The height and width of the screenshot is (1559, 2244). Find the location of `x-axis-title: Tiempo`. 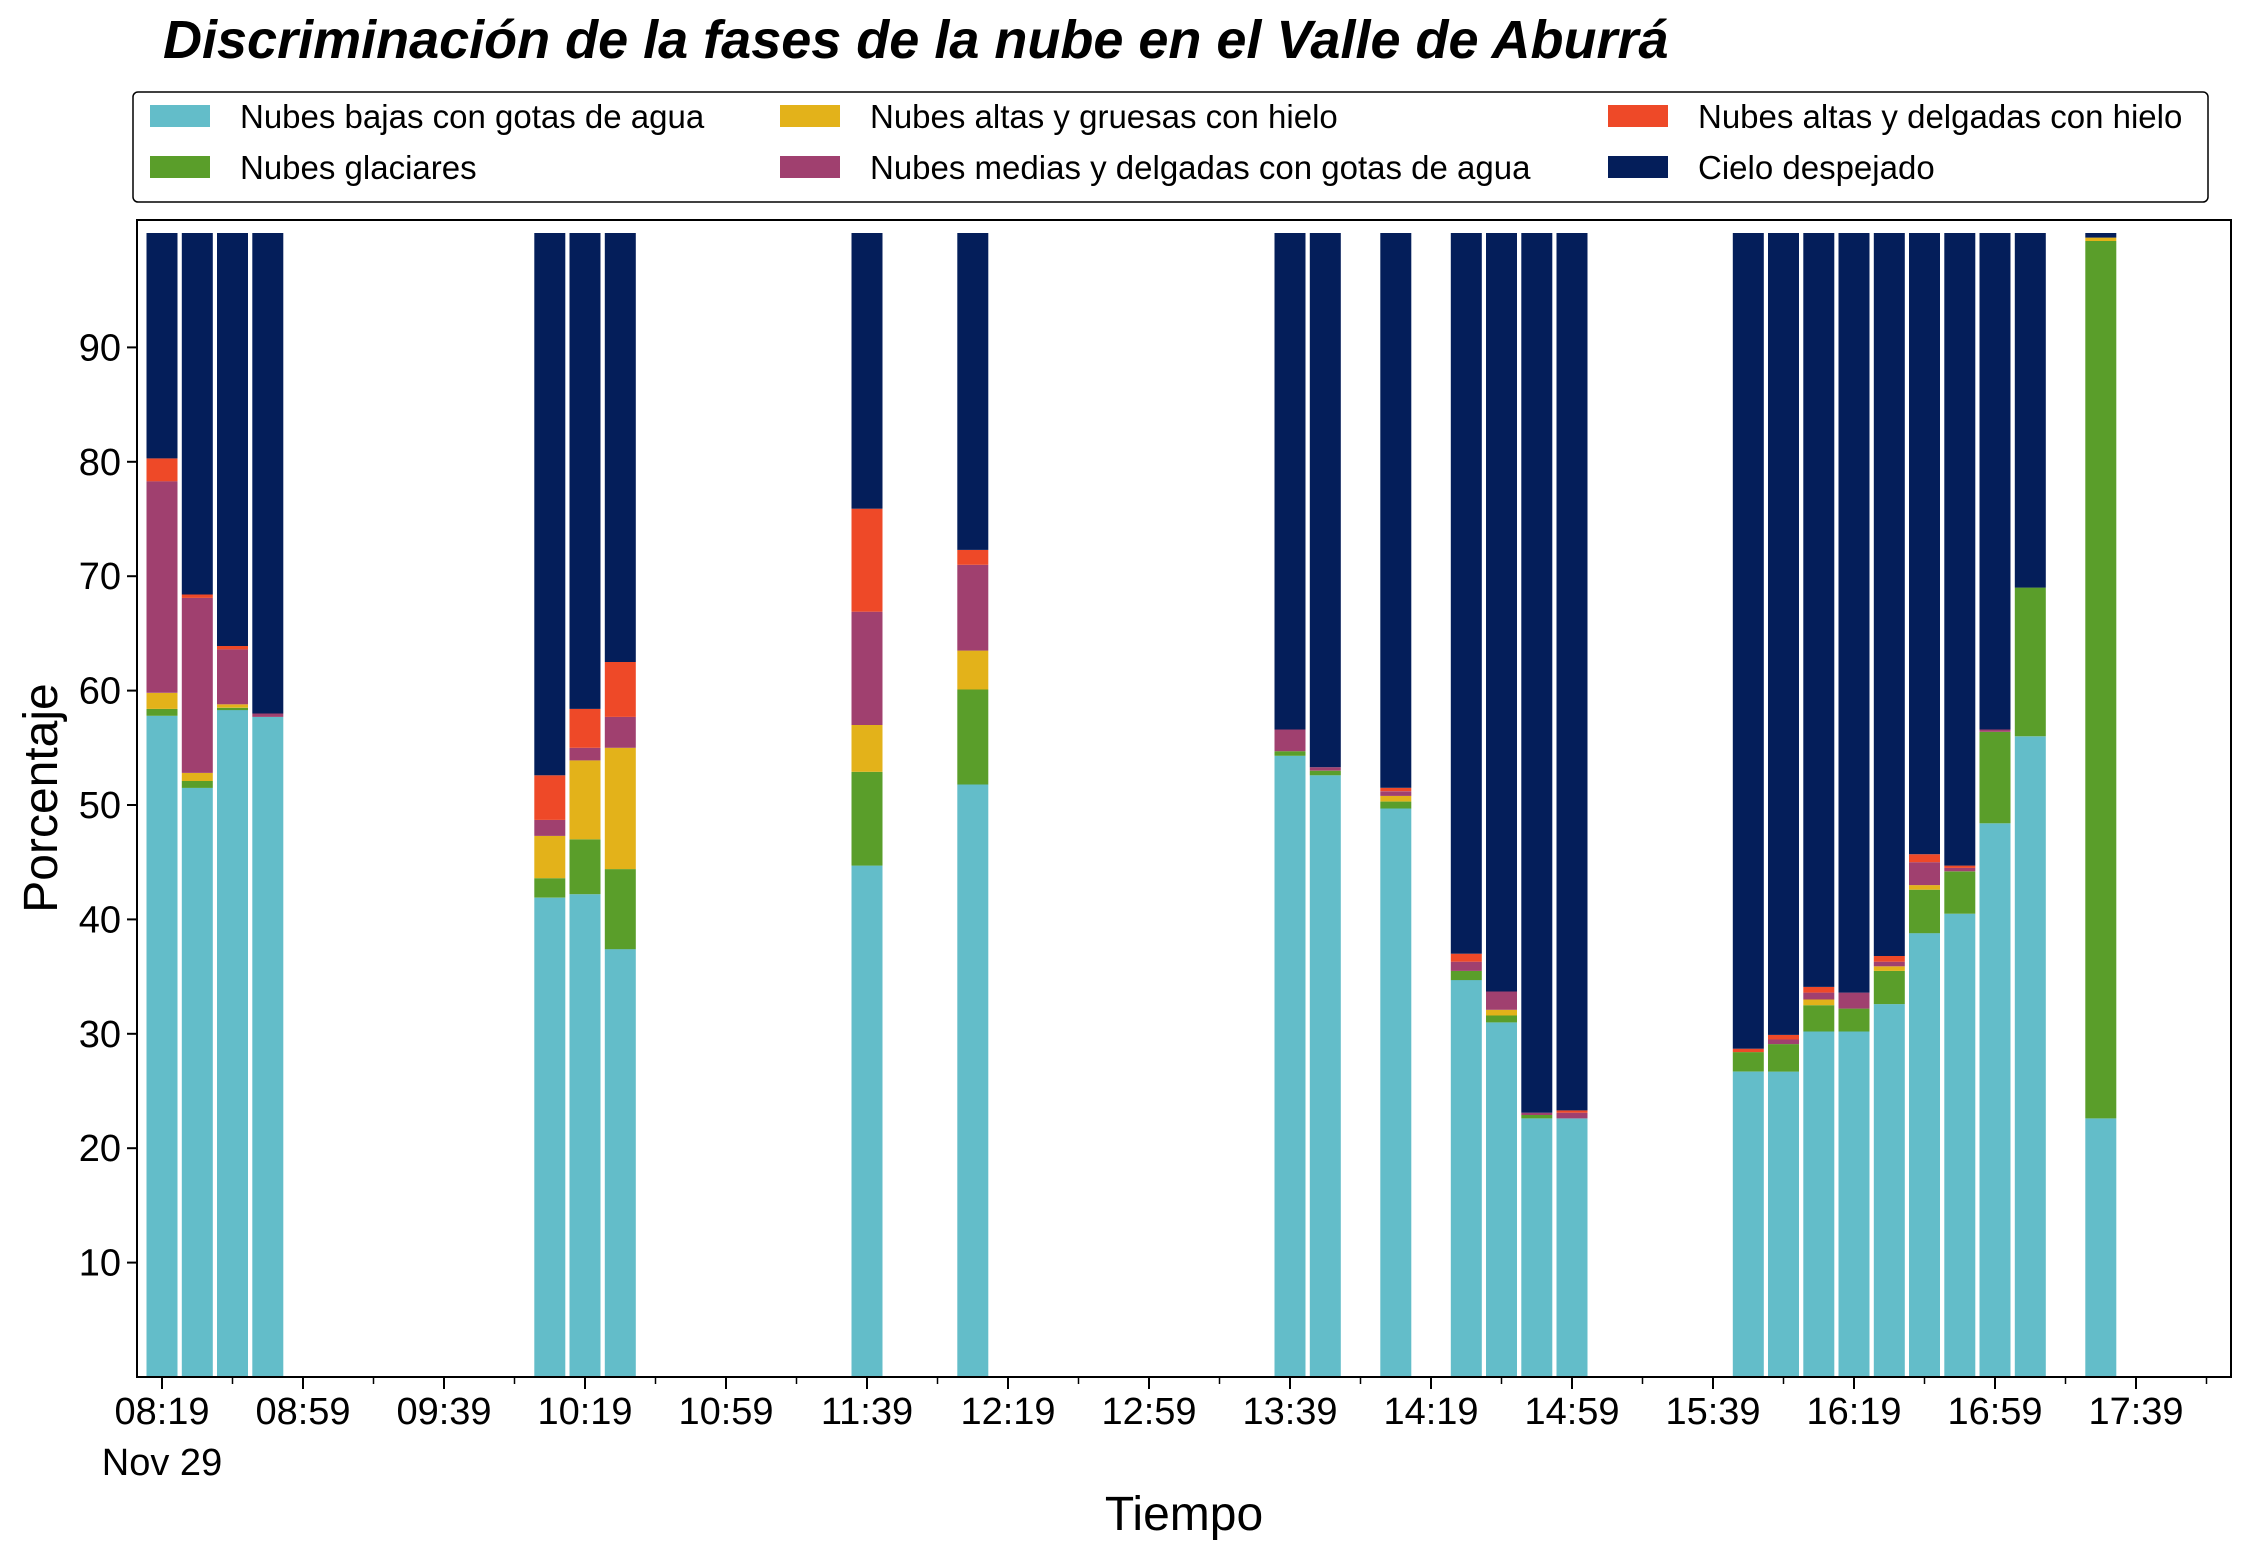

x-axis-title: Tiempo is located at coordinates (1184, 1514).